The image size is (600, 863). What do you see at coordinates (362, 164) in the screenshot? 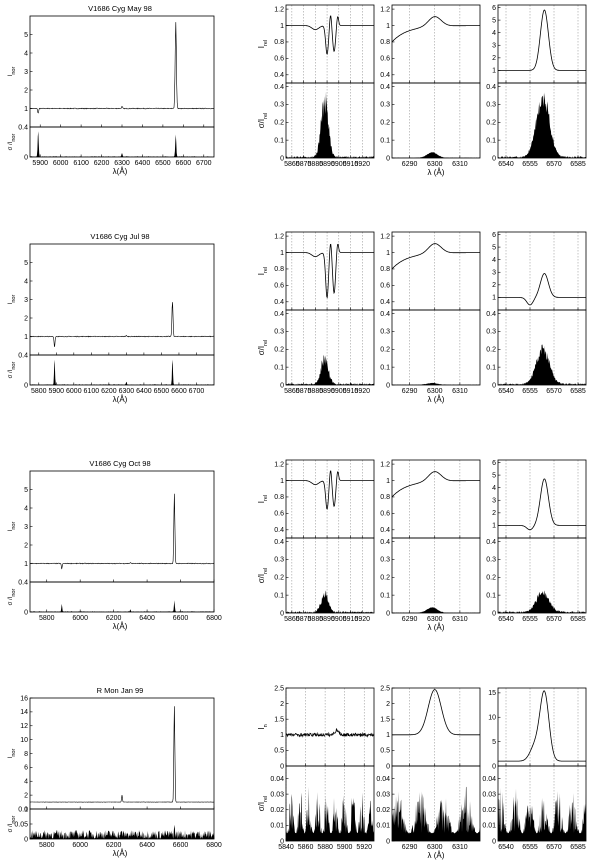
I see `x-tick-label: 5920` at bounding box center [362, 164].